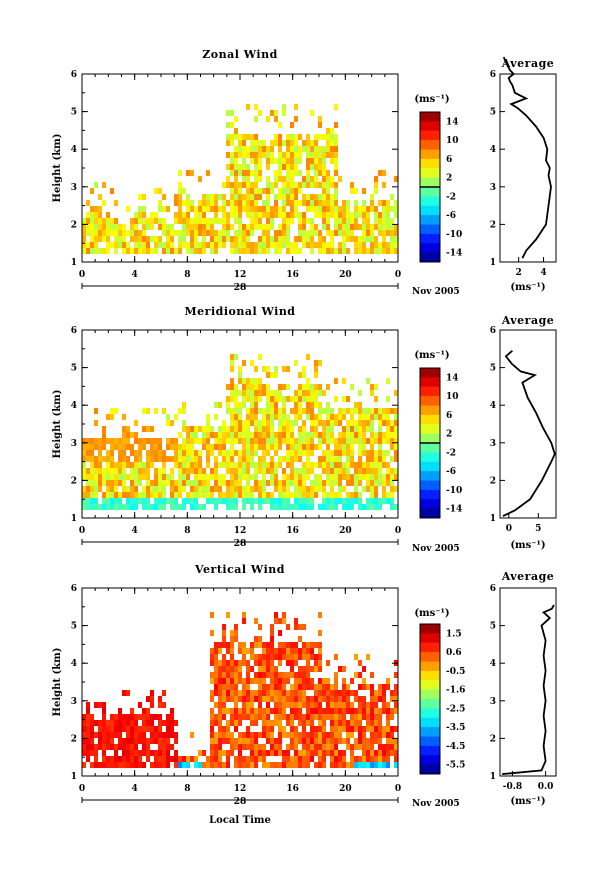 The height and width of the screenshot is (873, 610). What do you see at coordinates (74, 739) in the screenshot?
I see `y-tick-label: 2` at bounding box center [74, 739].